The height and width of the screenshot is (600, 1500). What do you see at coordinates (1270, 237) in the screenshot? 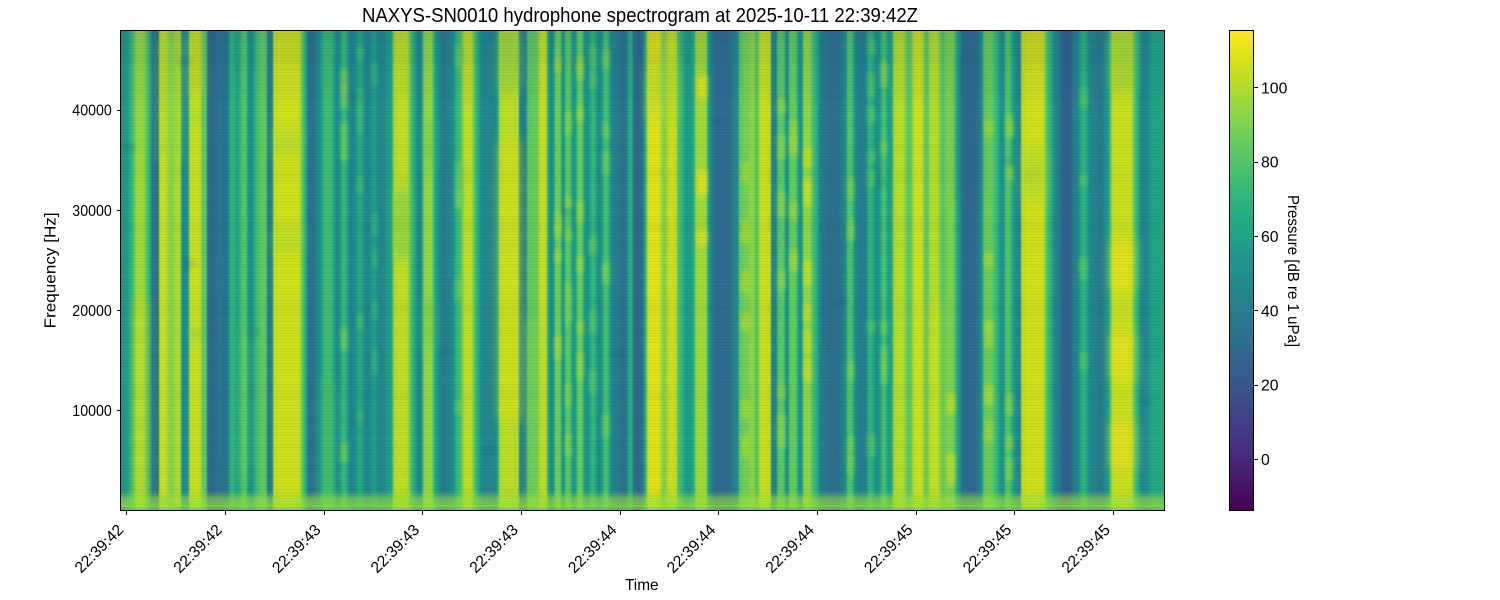
I see `svg-text: 60` at bounding box center [1270, 237].